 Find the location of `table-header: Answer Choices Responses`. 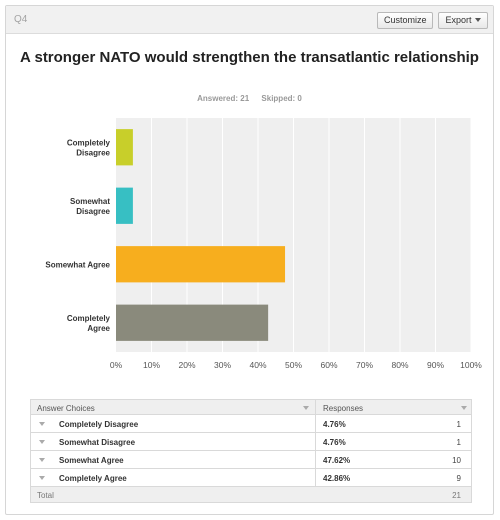

table-header: Answer Choices Responses is located at coordinates (251, 407).